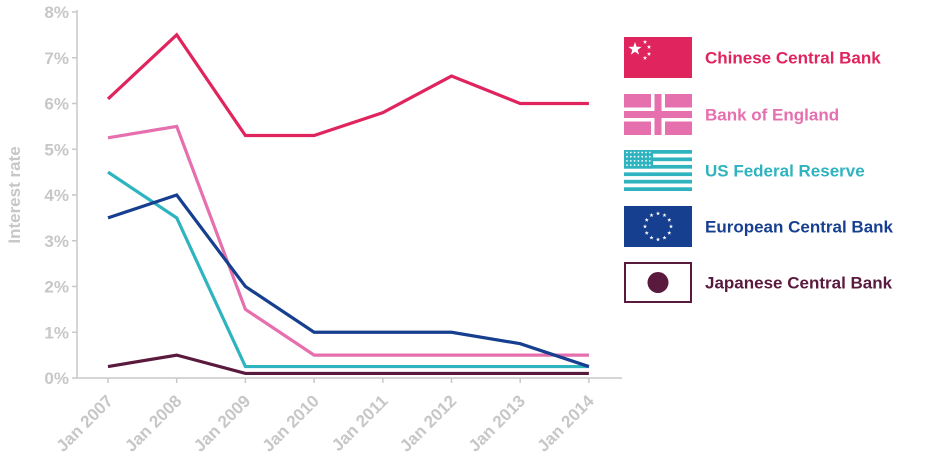 The height and width of the screenshot is (471, 945). I want to click on flag-cross, so click(658, 114).